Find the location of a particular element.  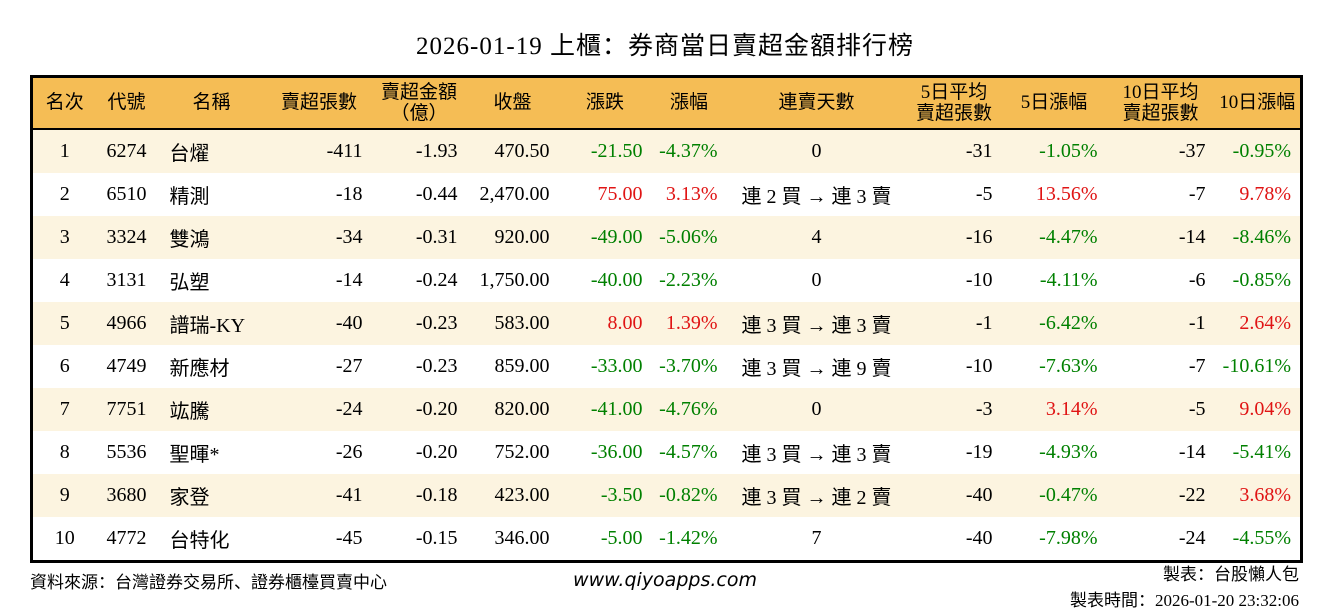

cell-10d-change-percent: -0.95% is located at coordinates (1258, 151).